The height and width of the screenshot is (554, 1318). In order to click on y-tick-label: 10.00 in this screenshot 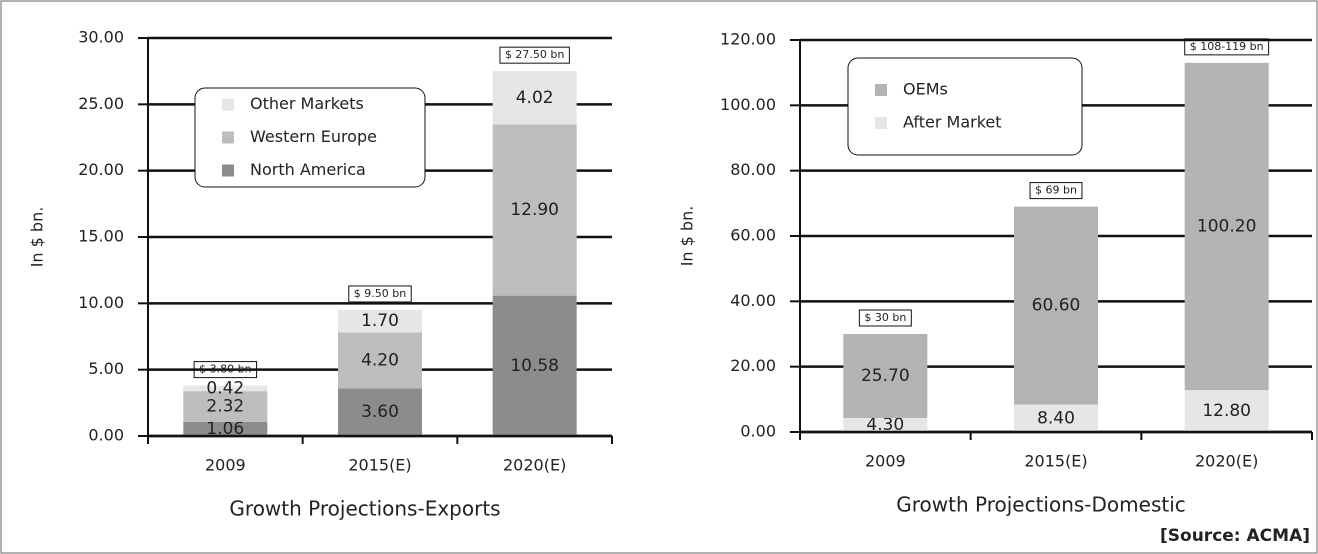, I will do `click(101, 302)`.